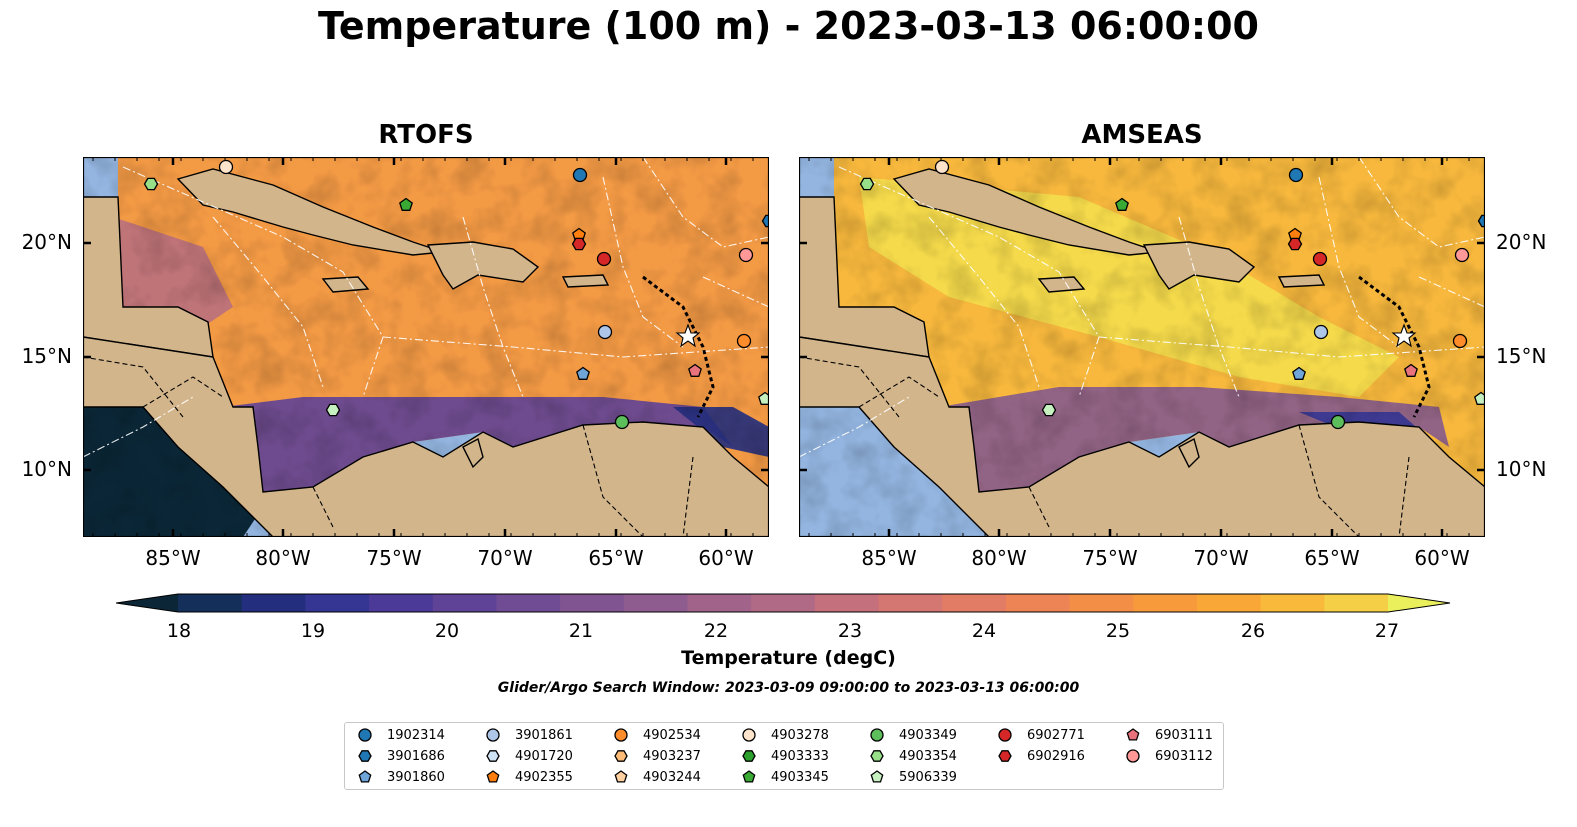 The height and width of the screenshot is (827, 1577). Describe the element at coordinates (447, 631) in the screenshot. I see `colorbar-tick-label: 20` at that location.